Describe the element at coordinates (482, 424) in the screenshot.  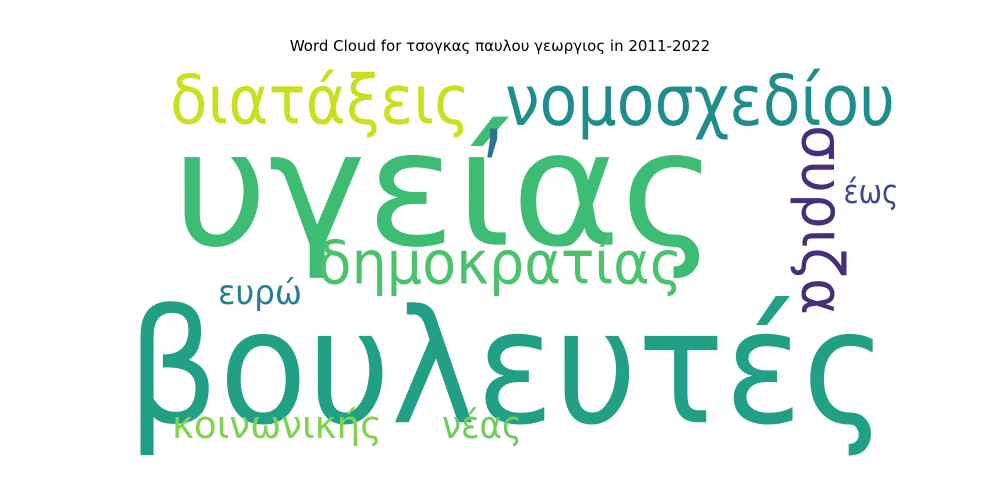
I see `word-cloud-word: νέας` at that location.